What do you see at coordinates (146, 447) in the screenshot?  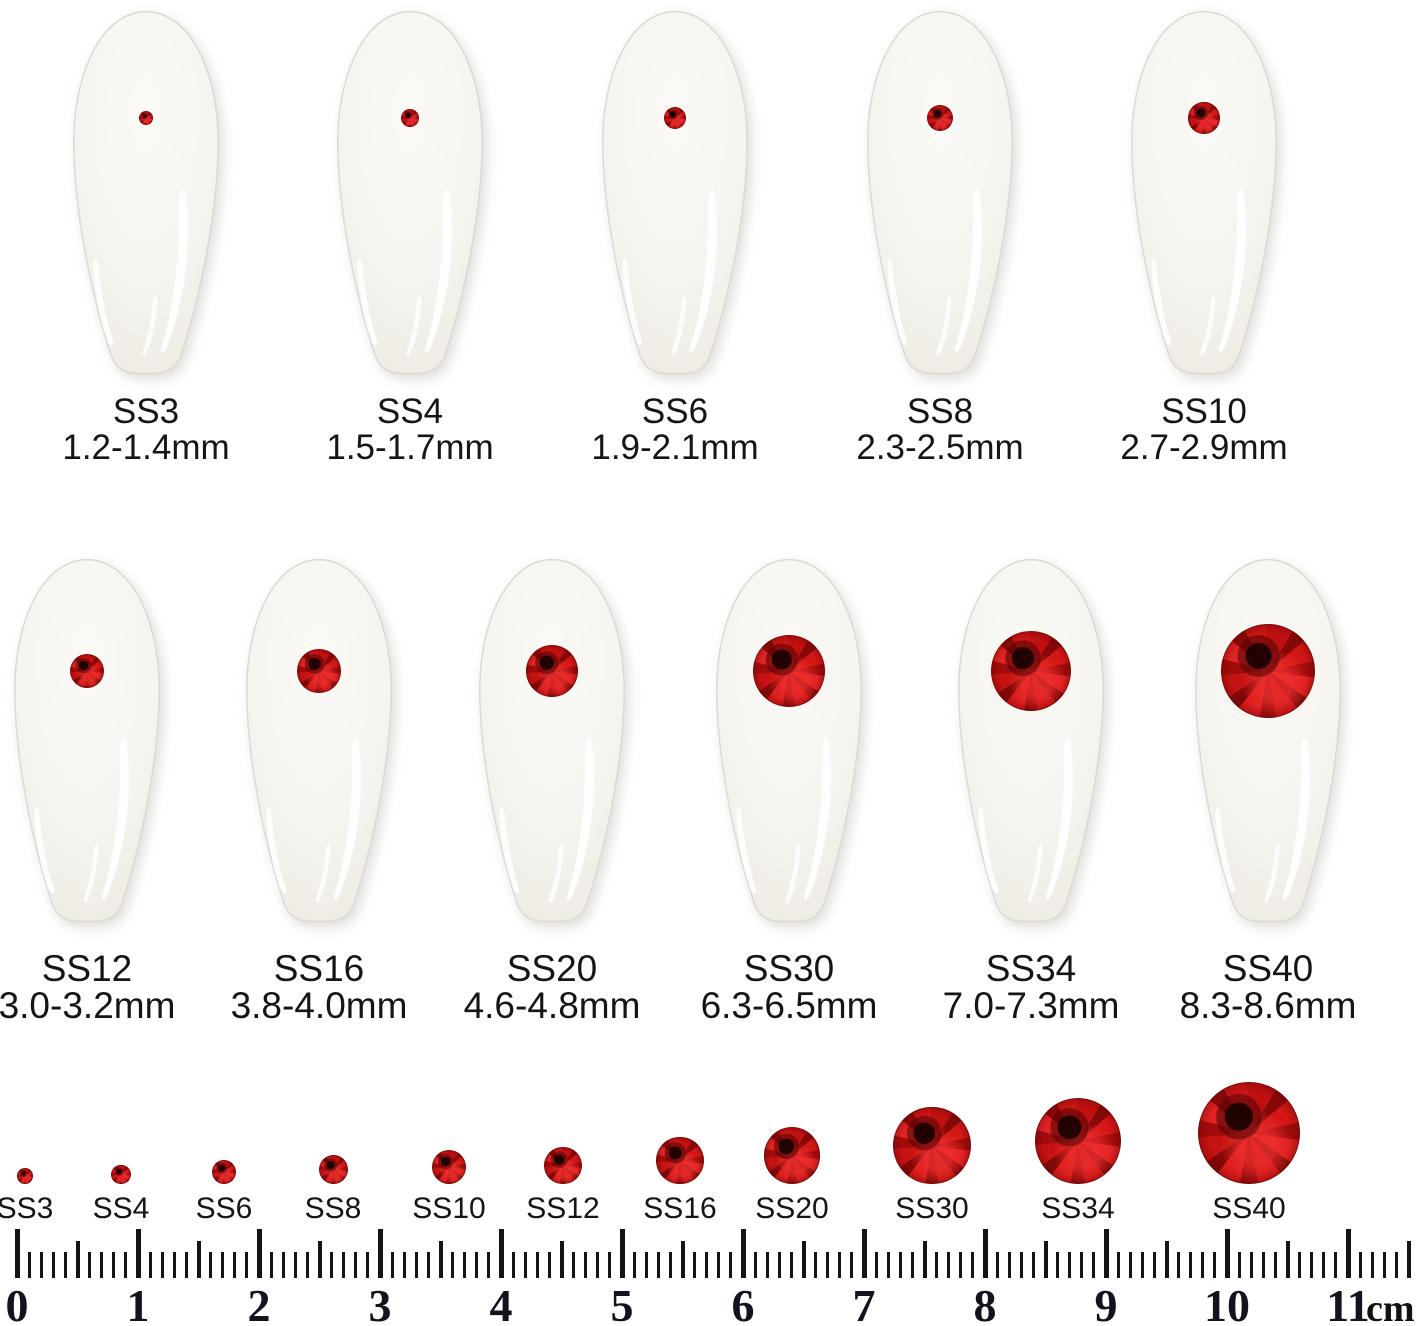 I see `size-range-label: 1.2-1.4mm` at bounding box center [146, 447].